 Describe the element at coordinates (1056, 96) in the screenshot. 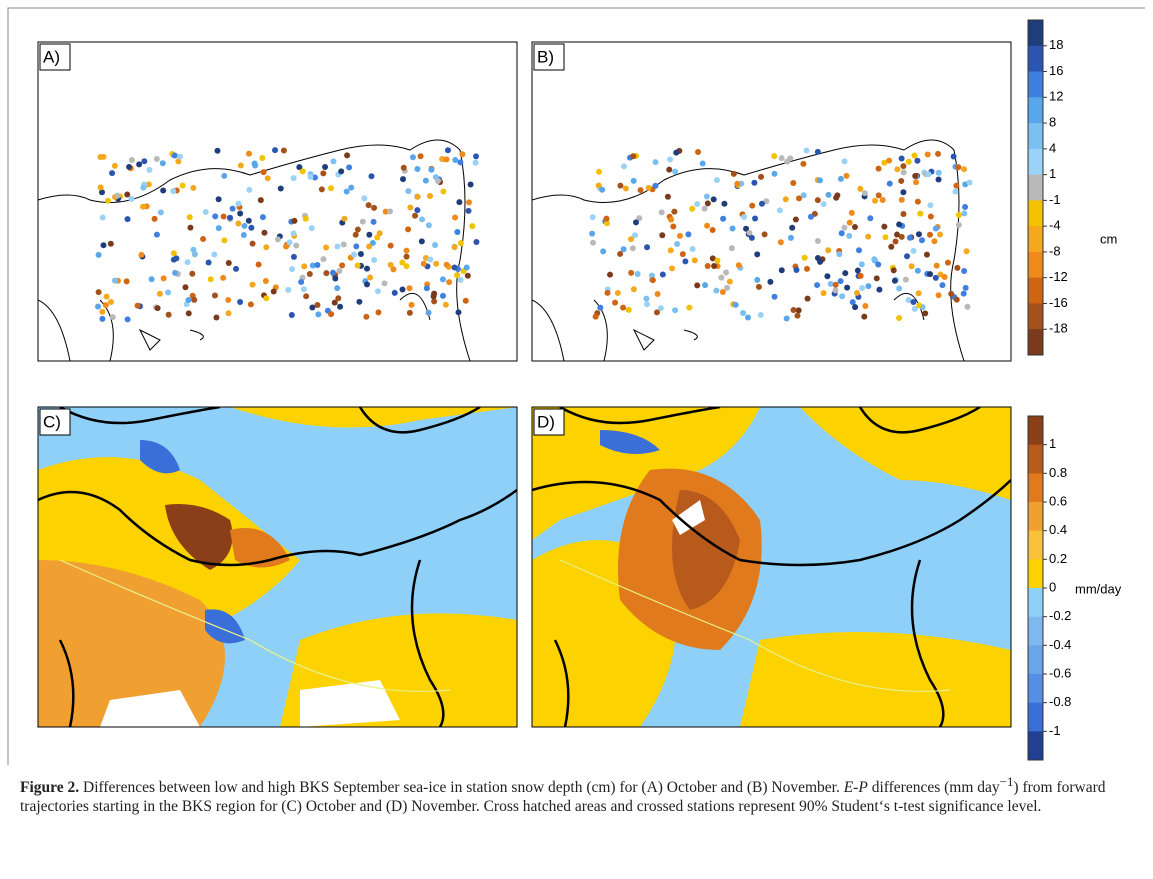

I see `colorbar-tick-label: 12` at that location.